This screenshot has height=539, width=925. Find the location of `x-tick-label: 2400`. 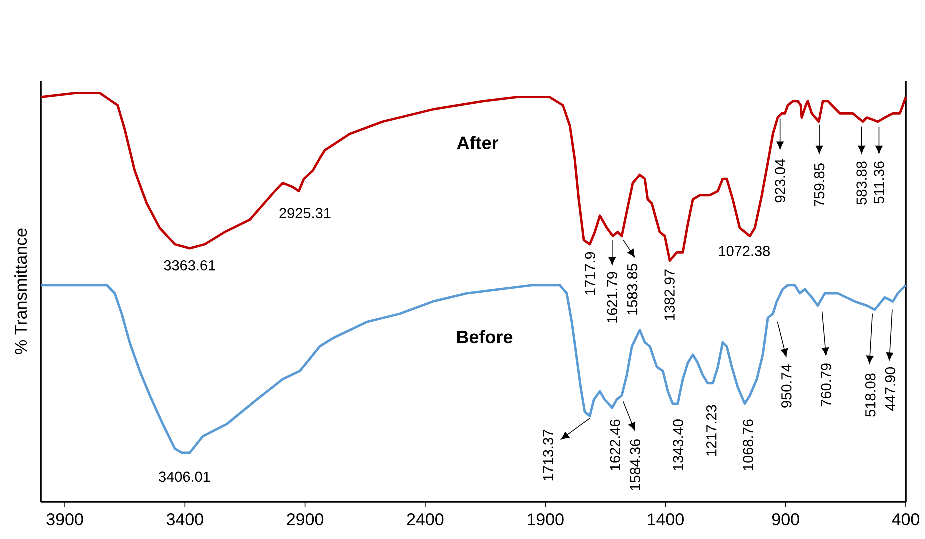

x-tick-label: 2400 is located at coordinates (425, 520).